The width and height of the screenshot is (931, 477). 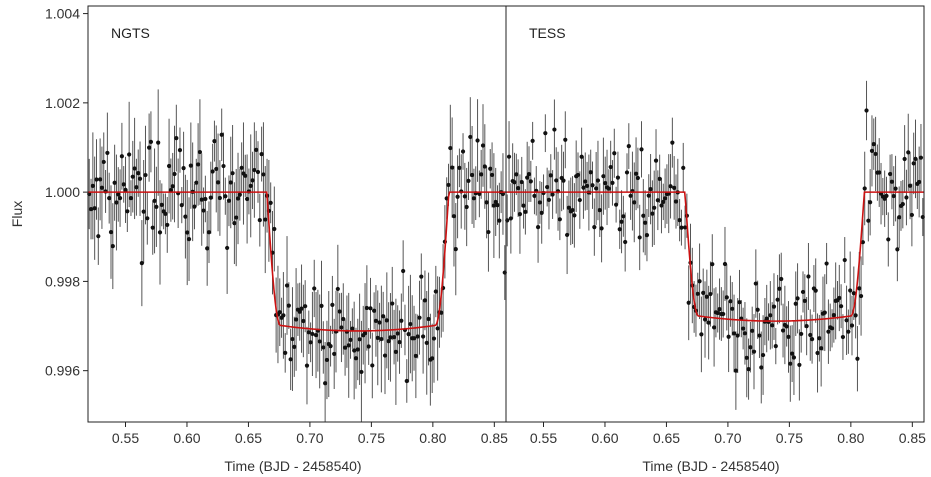 What do you see at coordinates (728, 434) in the screenshot?
I see `tess-x-tick-group: 0.55 0.60 0.65 0.70 0.75 0.80 0.85` at bounding box center [728, 434].